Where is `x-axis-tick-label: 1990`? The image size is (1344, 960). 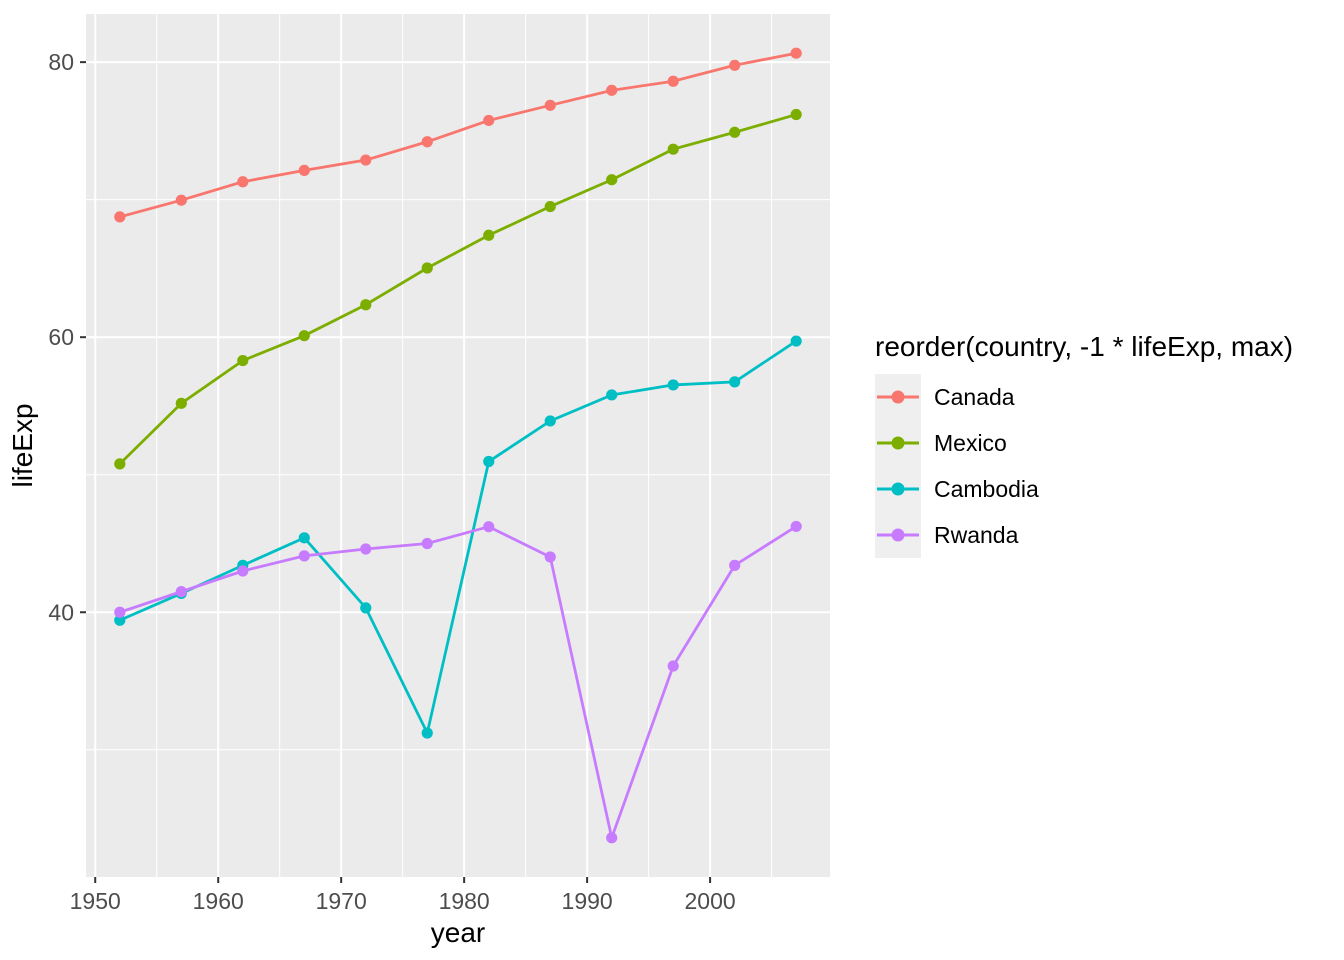
x-axis-tick-label: 1990 is located at coordinates (587, 901).